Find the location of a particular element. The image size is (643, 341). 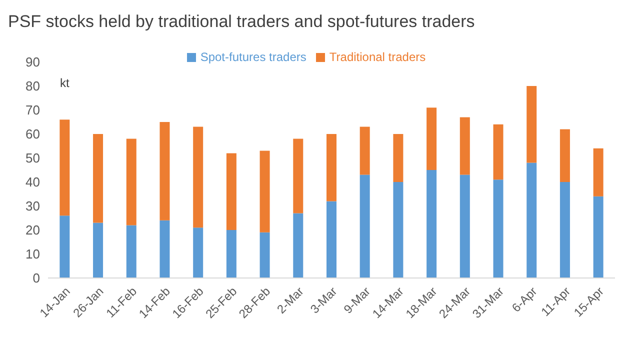

y-tick-label: 0 is located at coordinates (36, 278).